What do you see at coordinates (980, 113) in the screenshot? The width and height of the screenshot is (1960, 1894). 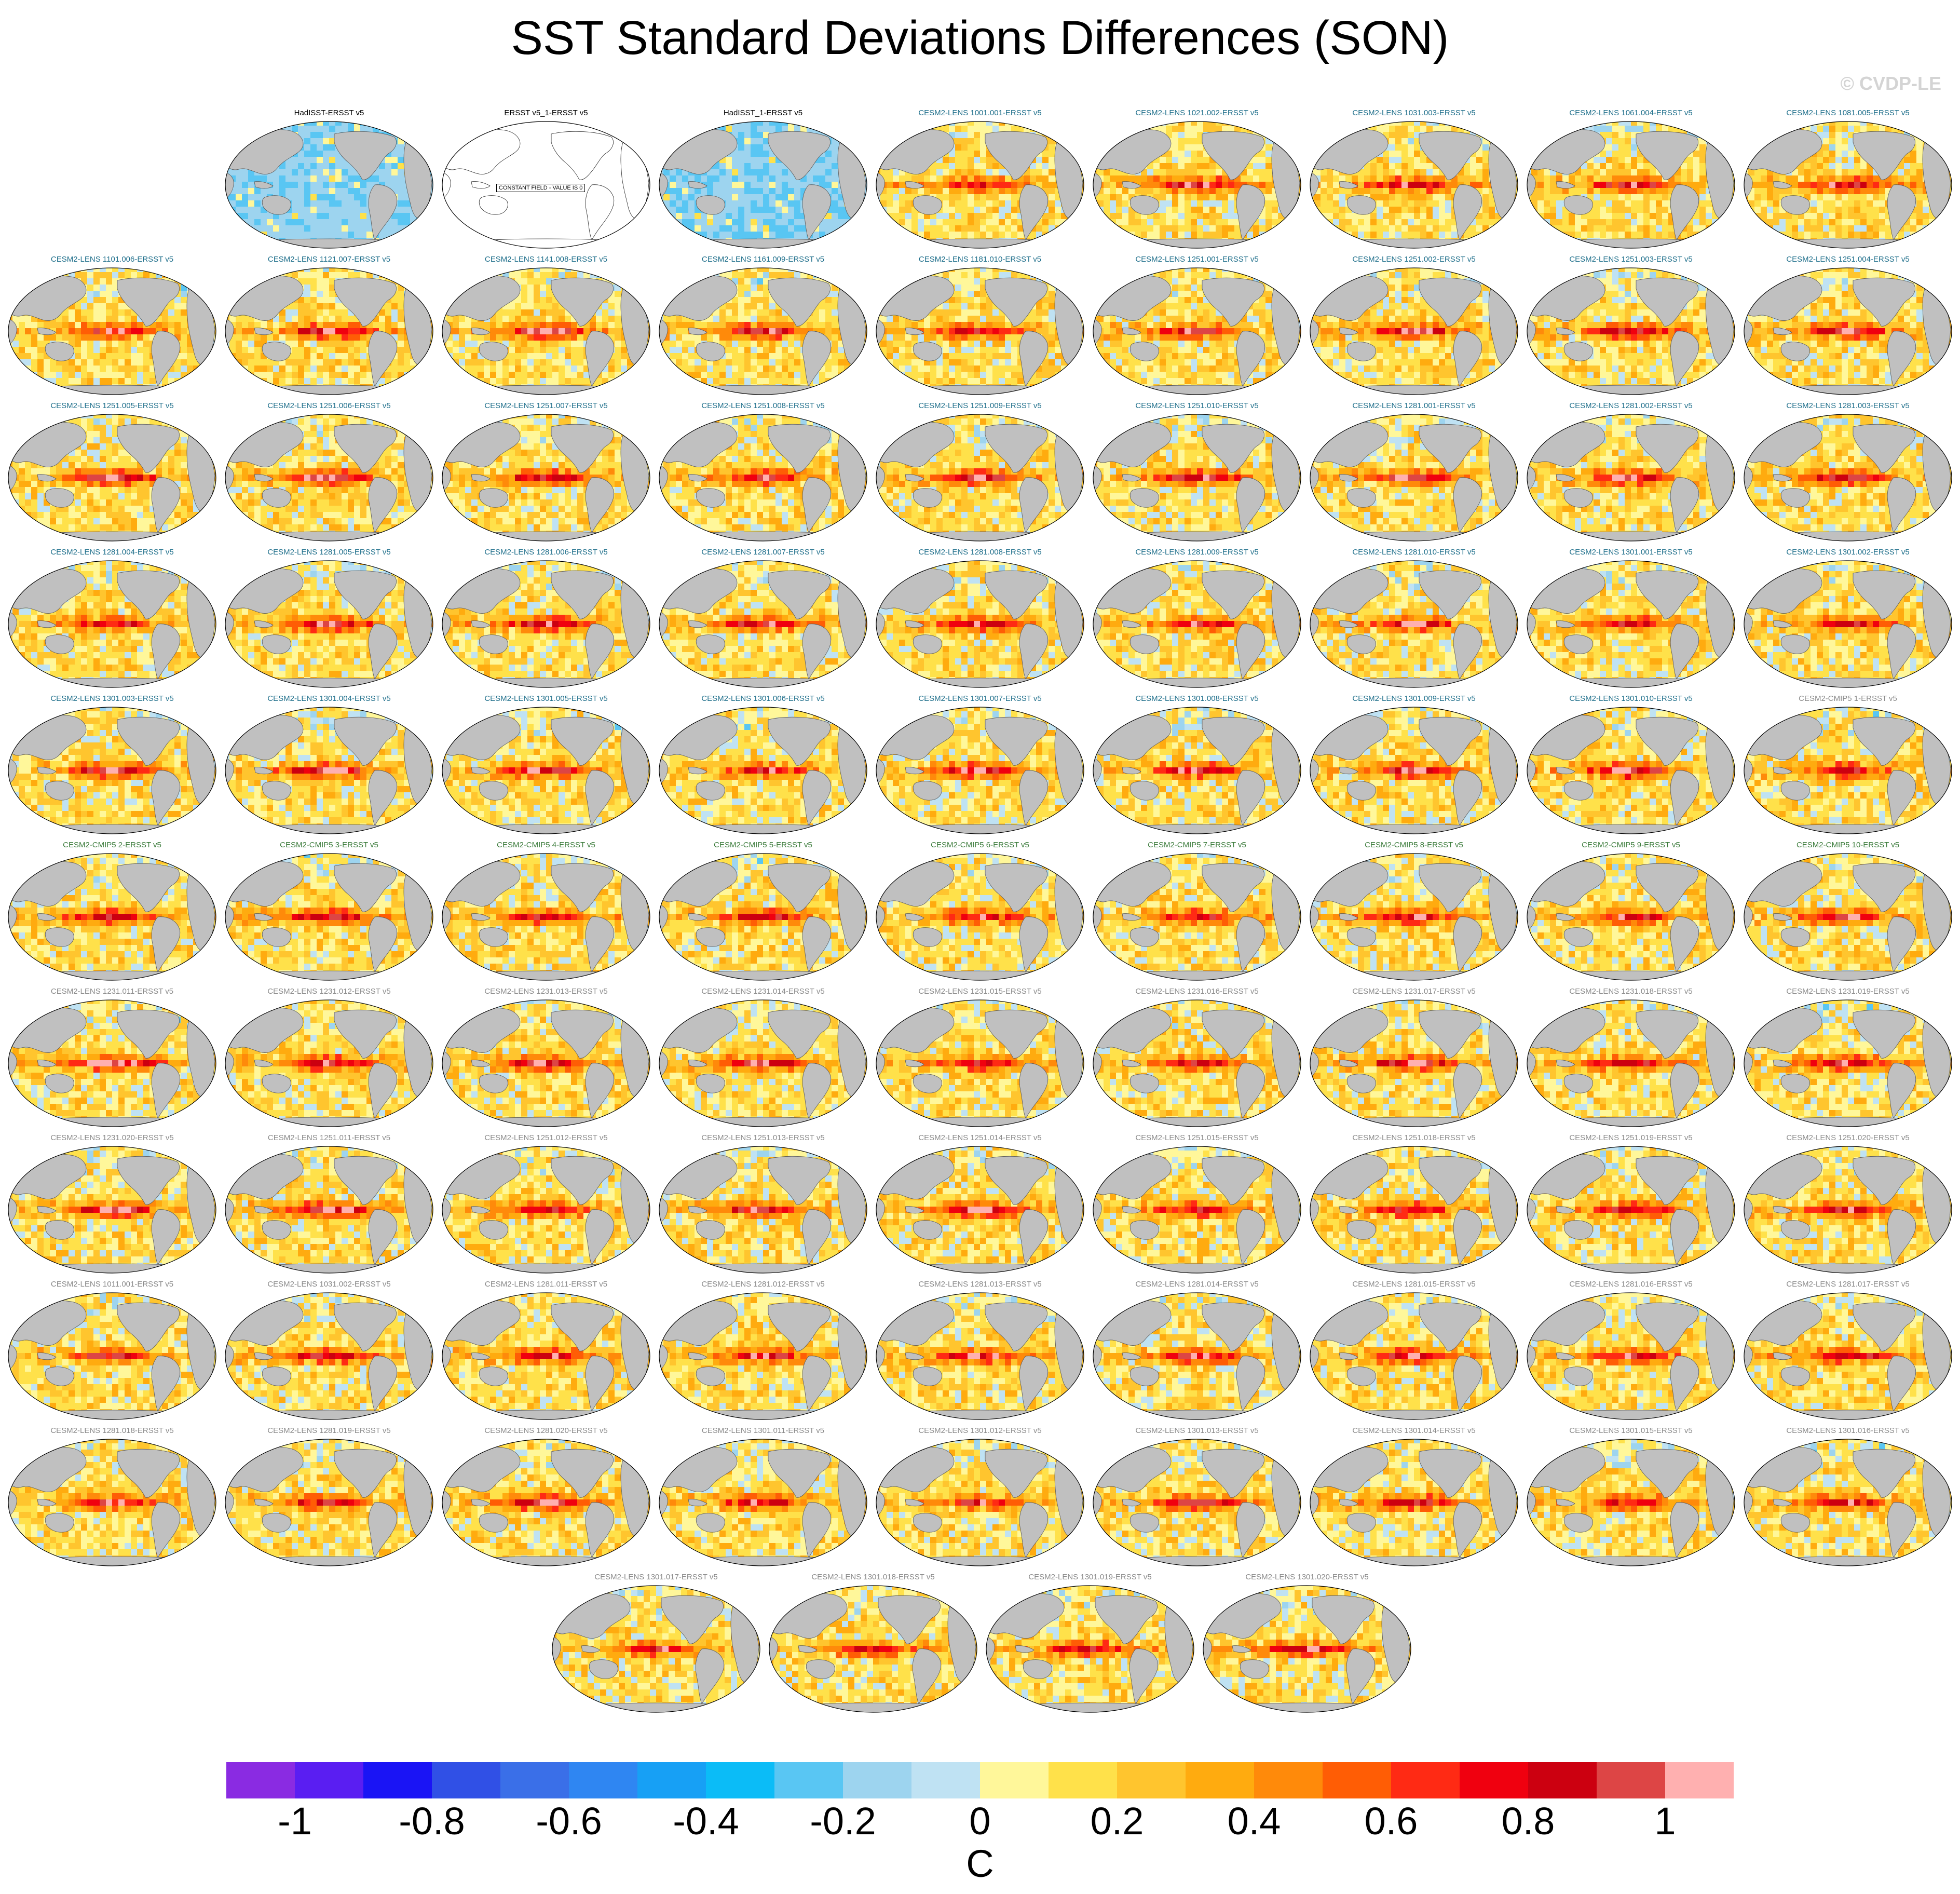 I see `panel-title: CESM2-LENS 1001.001-ERSST v5` at bounding box center [980, 113].